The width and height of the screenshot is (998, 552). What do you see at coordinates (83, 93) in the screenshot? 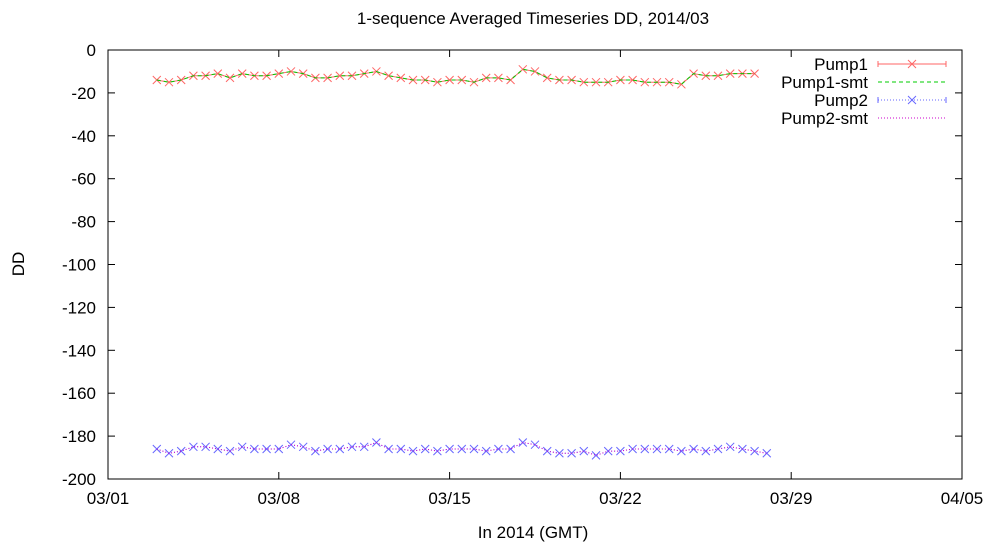
I see `y-tick-label: -20` at bounding box center [83, 93].